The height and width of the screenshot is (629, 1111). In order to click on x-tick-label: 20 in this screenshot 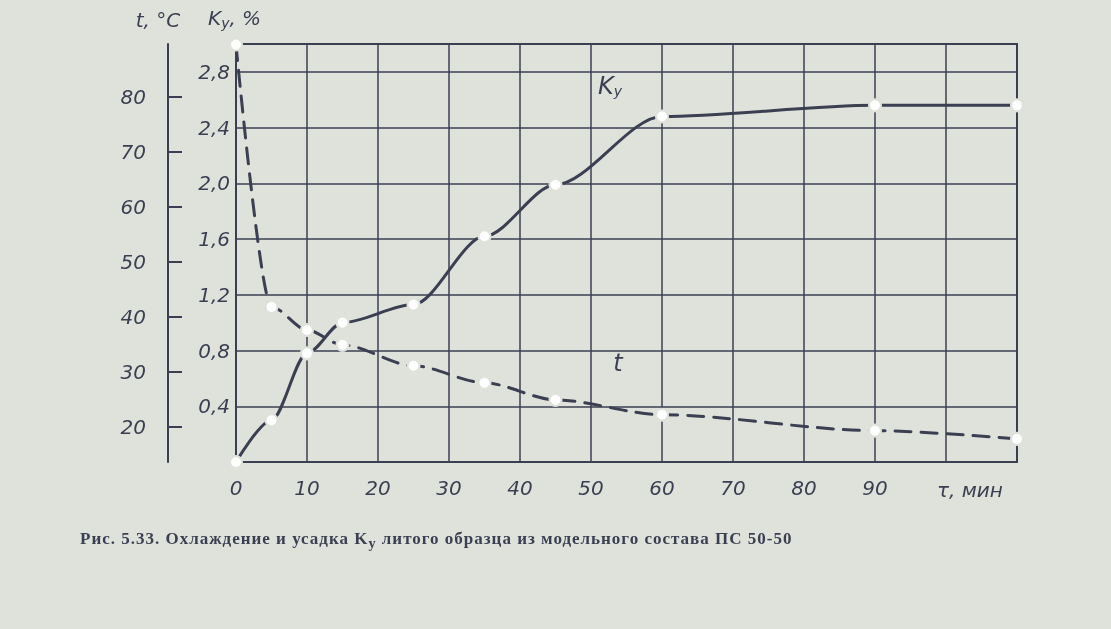, I will do `click(378, 488)`.